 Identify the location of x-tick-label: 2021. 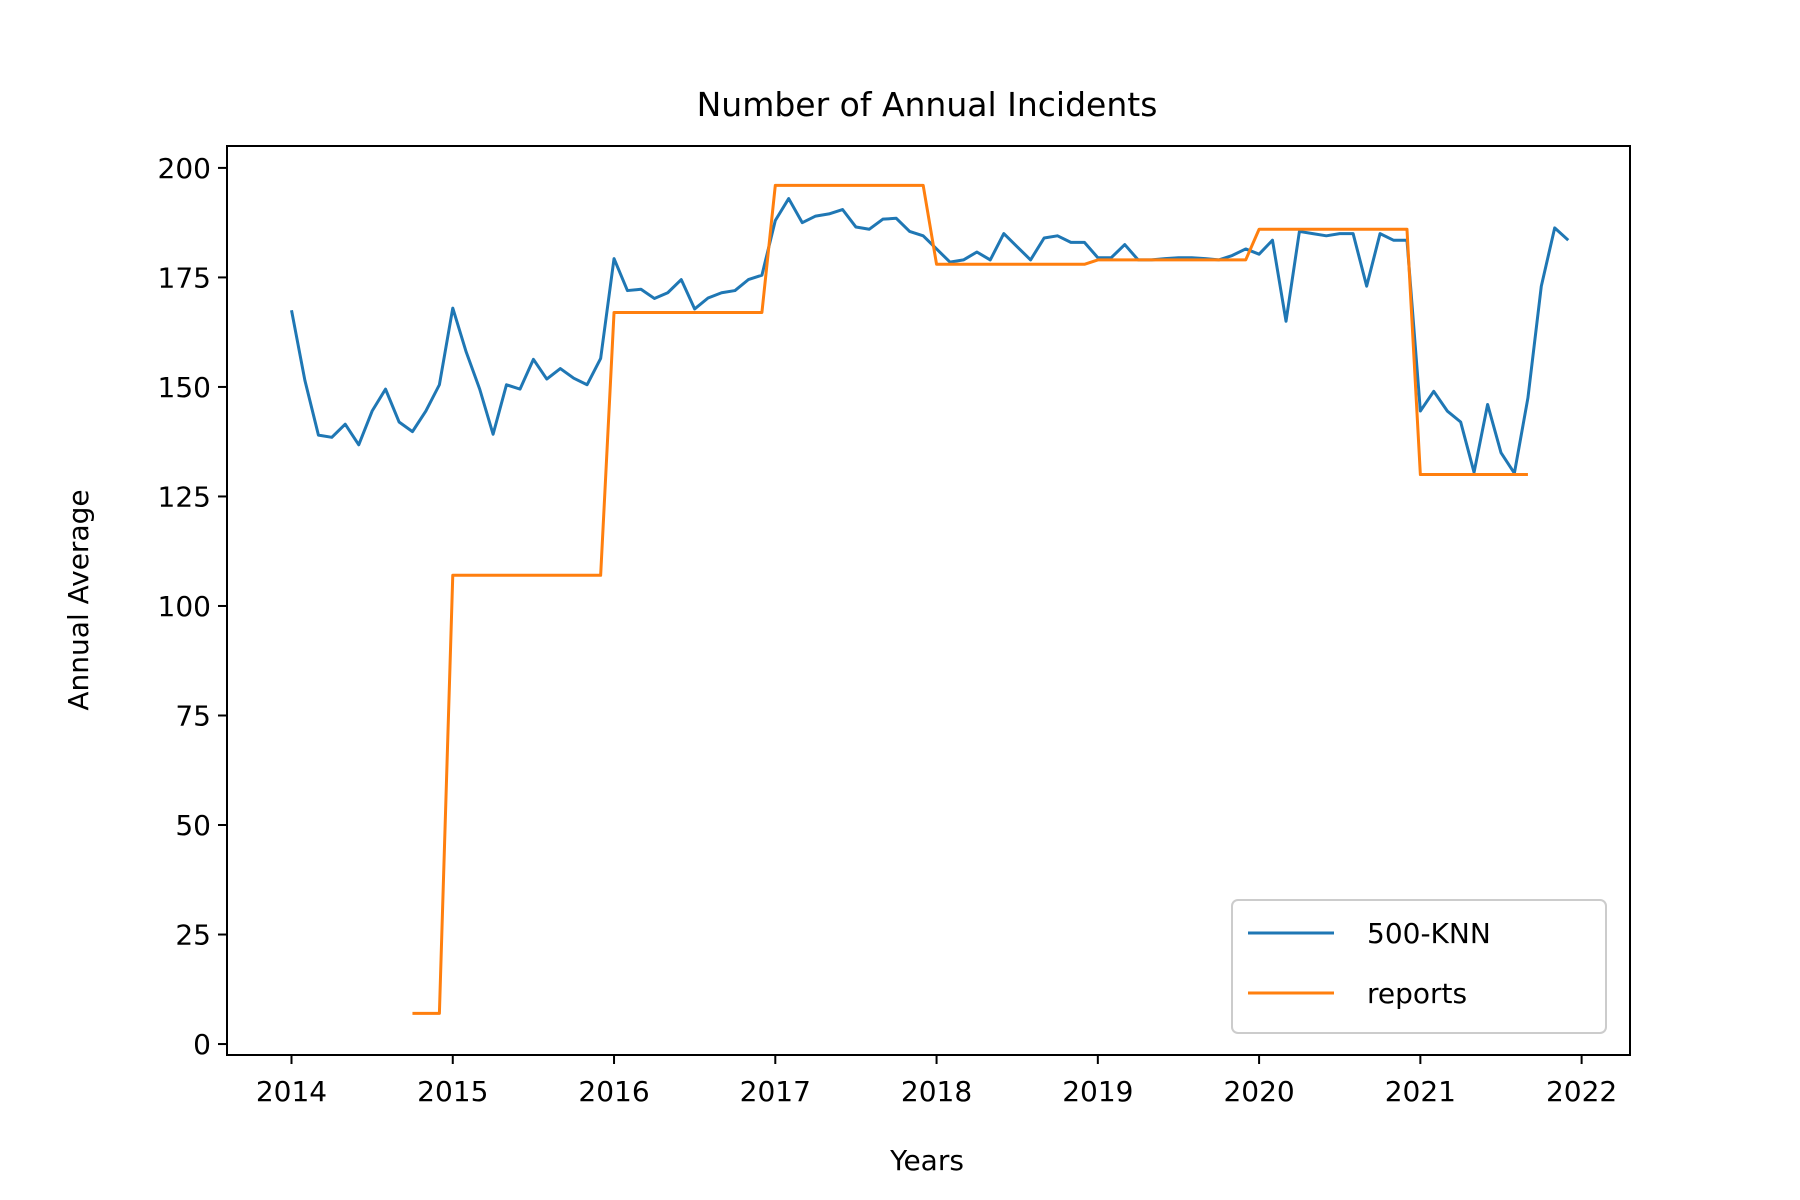
(1420, 1091).